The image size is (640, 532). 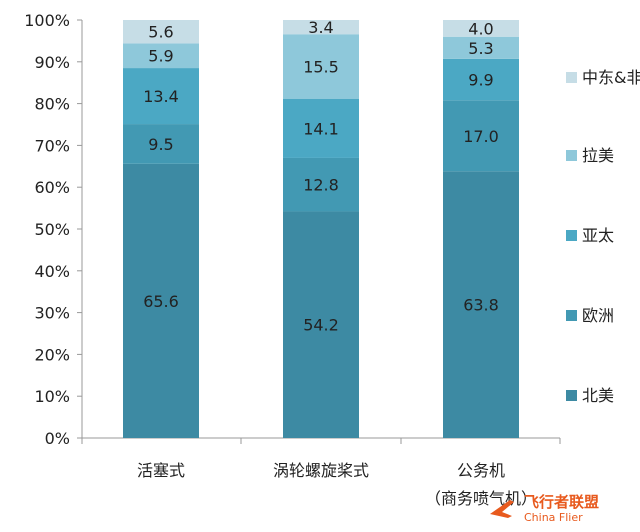 I want to click on y-tick-label: 70%, so click(x=52, y=145).